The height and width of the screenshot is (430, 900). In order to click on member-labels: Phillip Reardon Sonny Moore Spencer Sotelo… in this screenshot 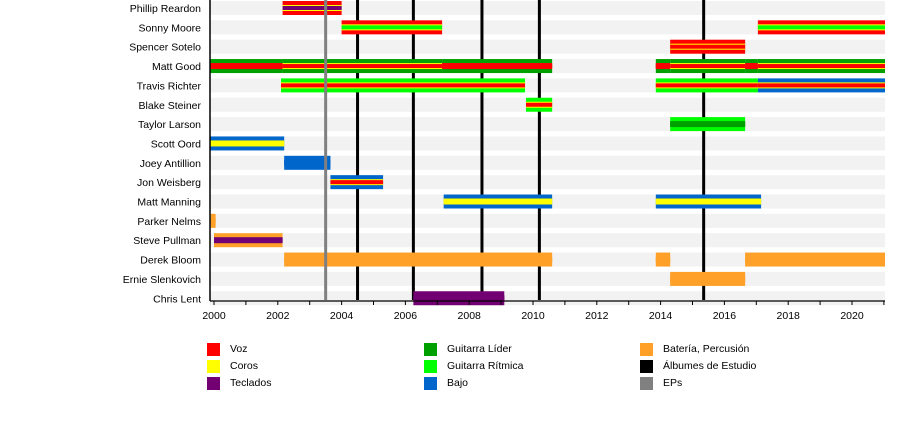, I will do `click(162, 154)`.